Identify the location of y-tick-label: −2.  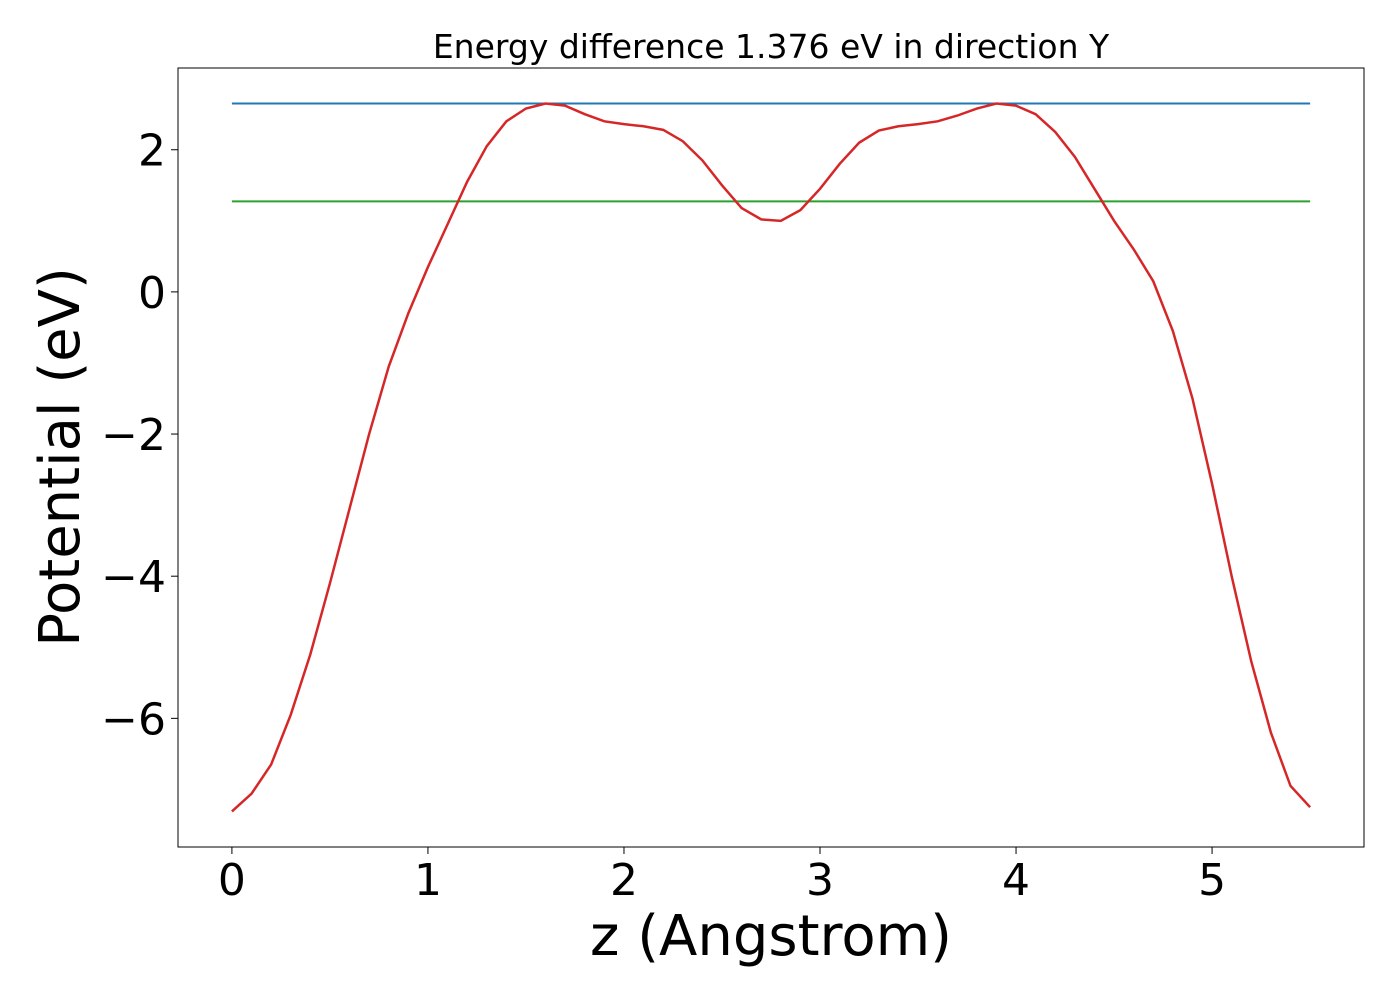
(133, 435).